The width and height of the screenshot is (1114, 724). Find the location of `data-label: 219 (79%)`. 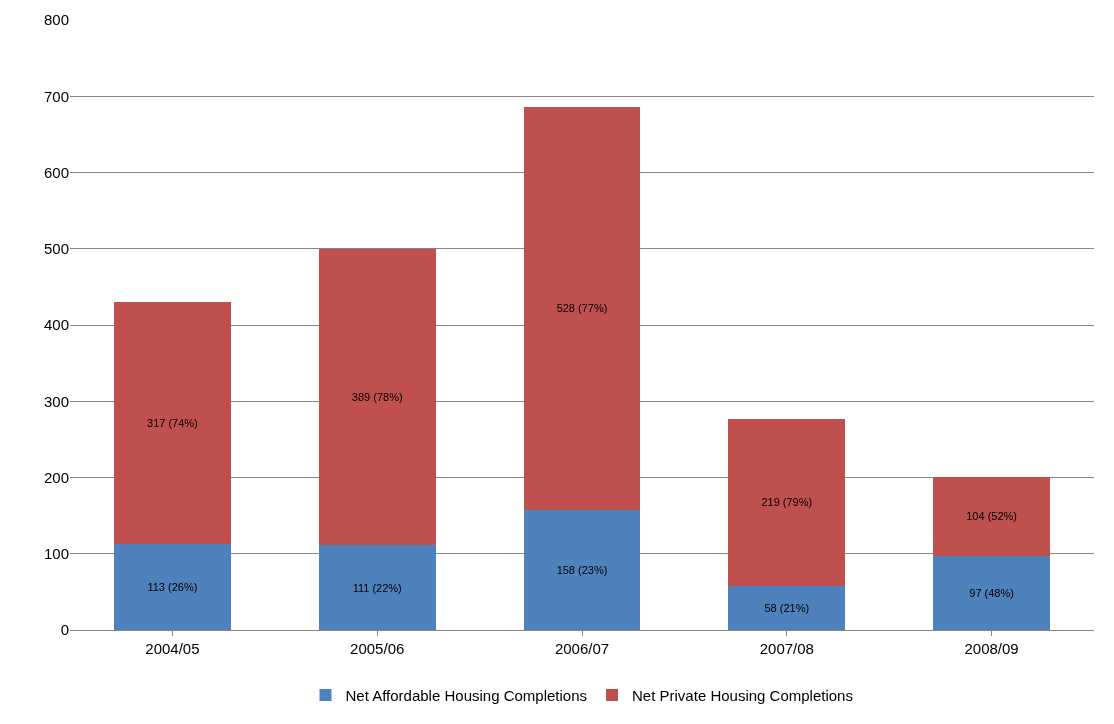

data-label: 219 (79%) is located at coordinates (787, 502).